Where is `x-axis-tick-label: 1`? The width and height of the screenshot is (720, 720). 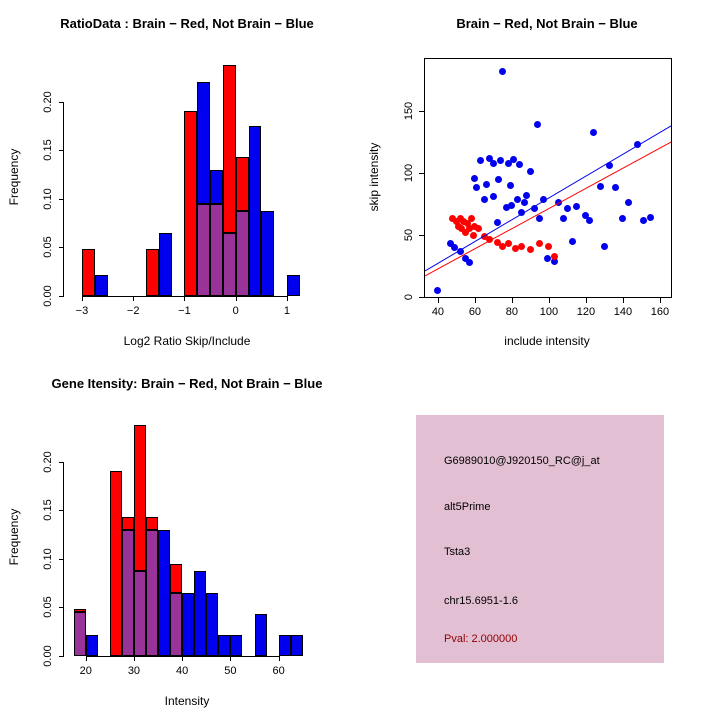
x-axis-tick-label: 1 is located at coordinates (286, 311).